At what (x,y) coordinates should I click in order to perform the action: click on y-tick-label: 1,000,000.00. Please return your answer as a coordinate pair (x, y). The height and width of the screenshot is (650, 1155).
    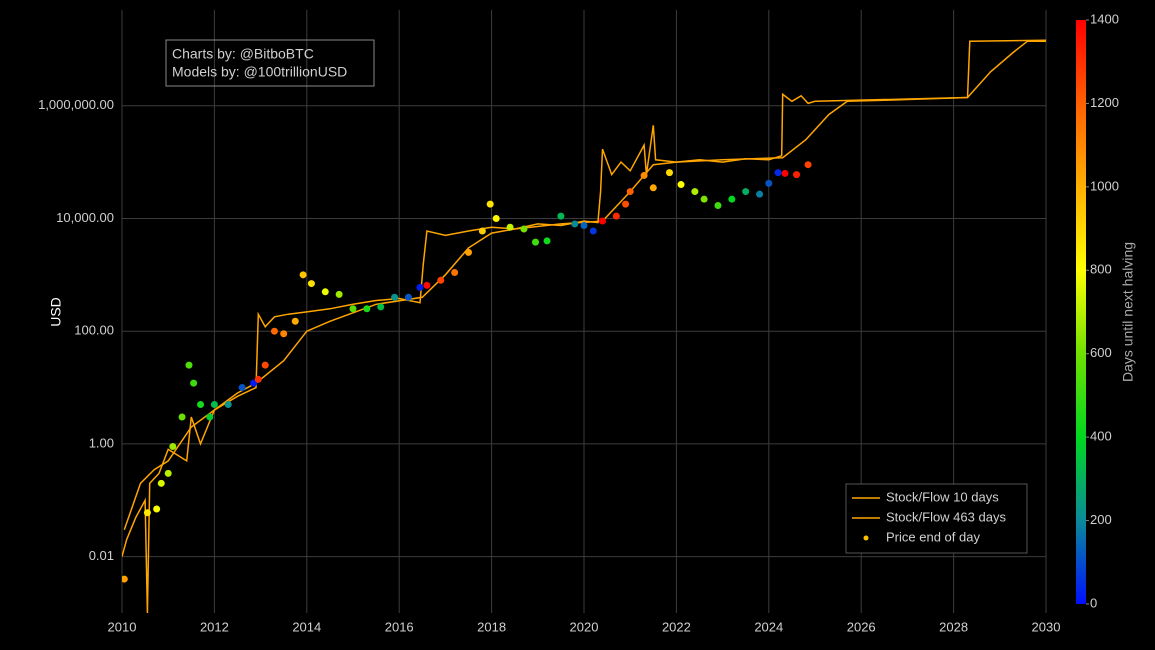
    Looking at the image, I should click on (76, 104).